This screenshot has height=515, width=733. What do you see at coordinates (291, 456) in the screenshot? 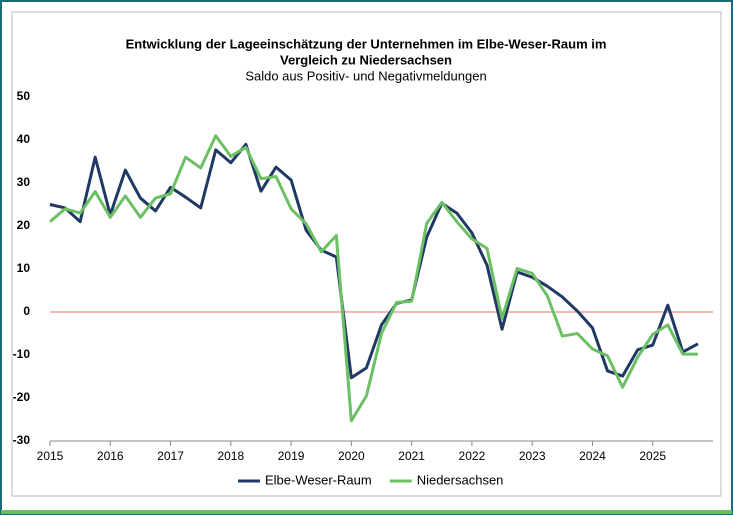
I see `x-tick-label: 2019` at bounding box center [291, 456].